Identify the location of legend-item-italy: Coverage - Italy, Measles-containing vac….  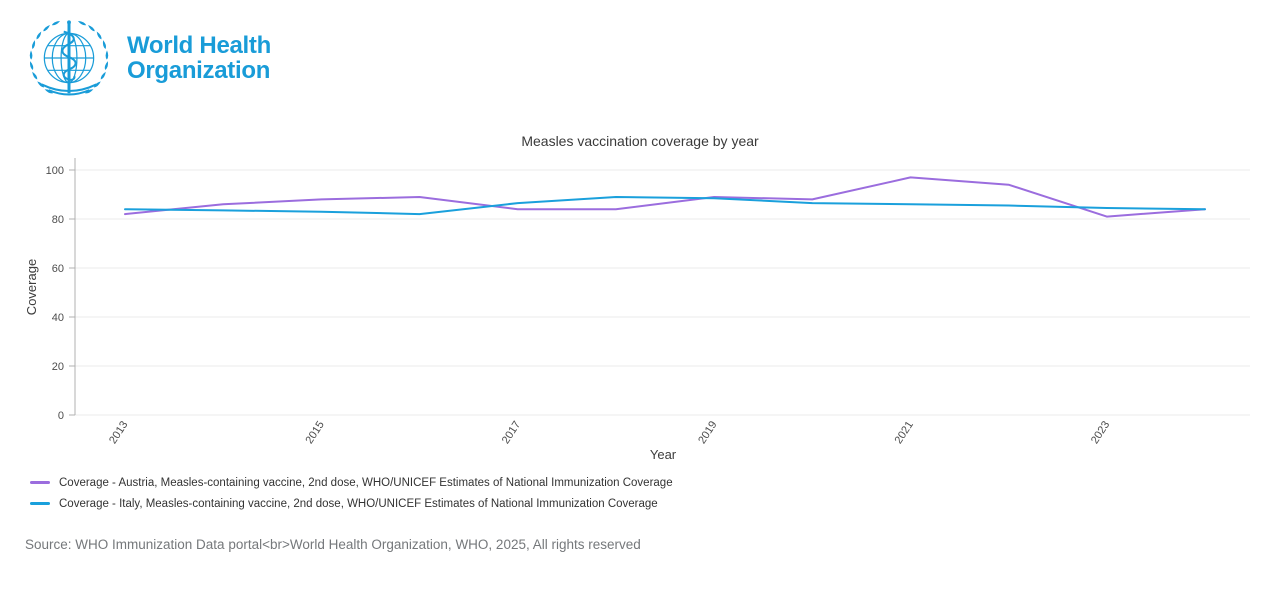
(351, 503).